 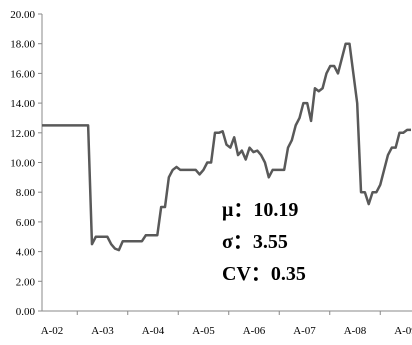 I want to click on x-tick-label: A-06, so click(x=254, y=331).